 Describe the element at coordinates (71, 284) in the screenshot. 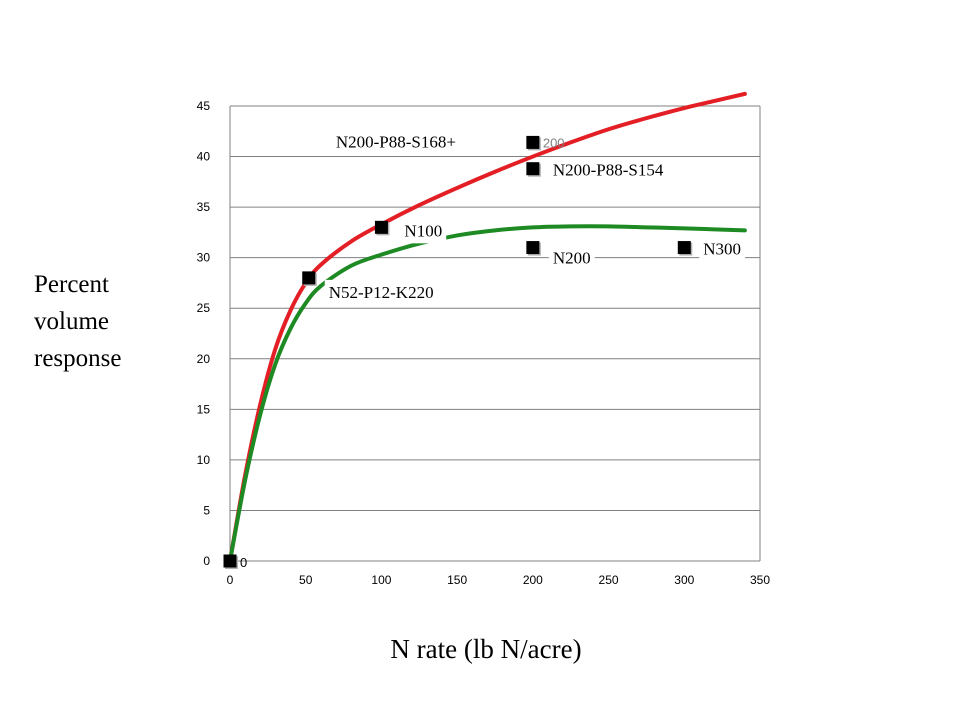

I see `y-axis-label-line: Percent` at that location.